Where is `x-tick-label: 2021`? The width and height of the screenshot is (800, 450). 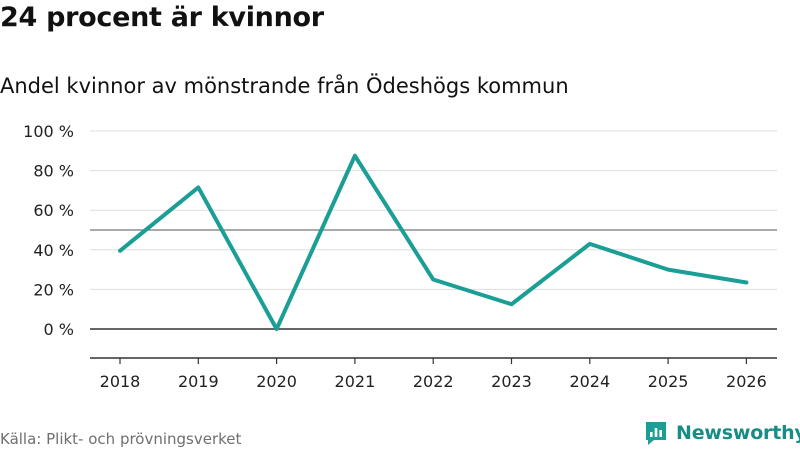 x-tick-label: 2021 is located at coordinates (355, 381).